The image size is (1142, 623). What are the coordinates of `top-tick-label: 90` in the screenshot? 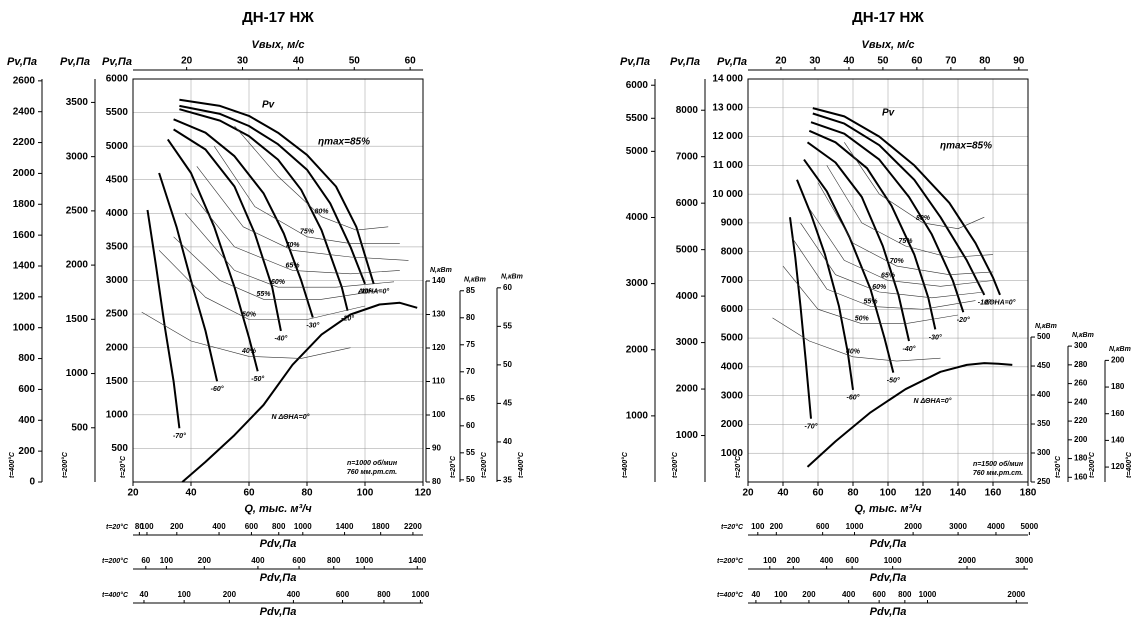 It's located at (1019, 61).